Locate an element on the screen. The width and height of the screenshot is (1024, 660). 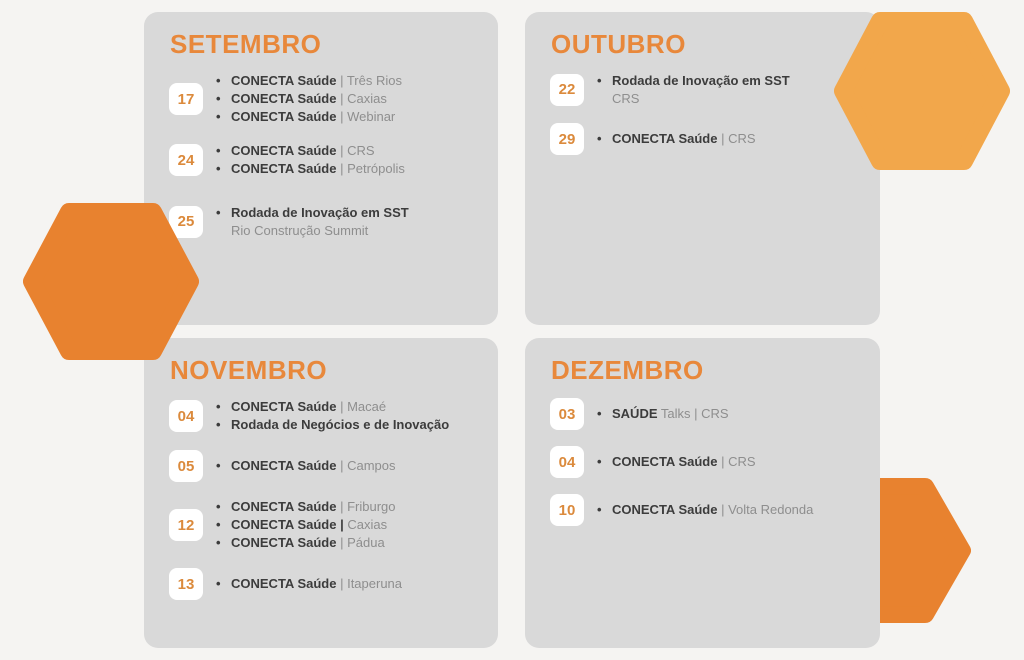
day-row: 10 • CONECTA Saúde | Volta Redonda is located at coordinates (708, 510).